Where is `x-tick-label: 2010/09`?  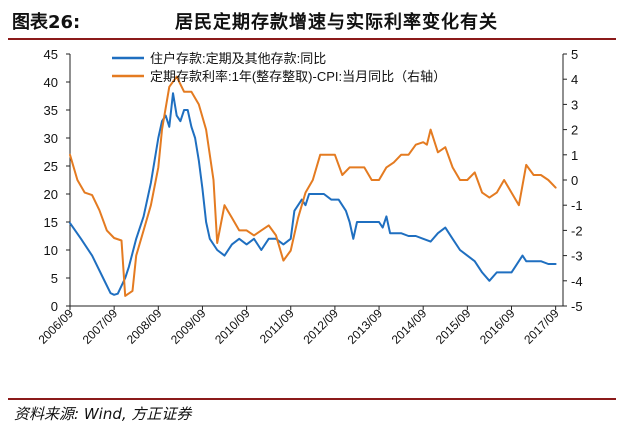
x-tick-label: 2010/09 is located at coordinates (232, 326).